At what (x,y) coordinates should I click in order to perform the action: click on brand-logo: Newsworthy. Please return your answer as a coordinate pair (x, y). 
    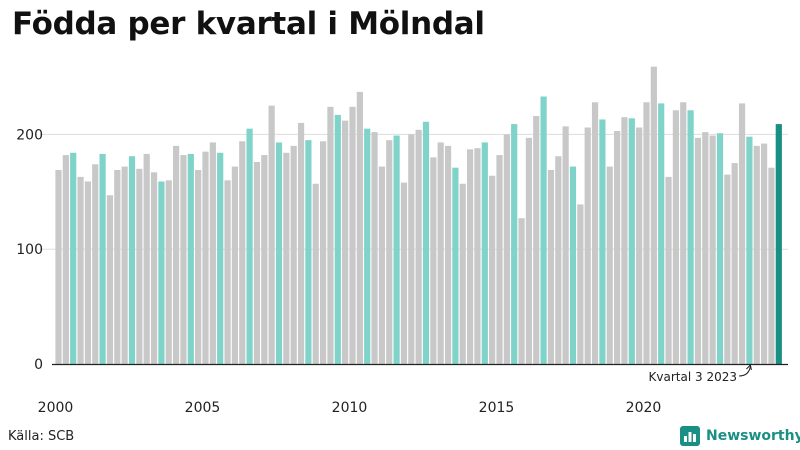
    Looking at the image, I should click on (740, 436).